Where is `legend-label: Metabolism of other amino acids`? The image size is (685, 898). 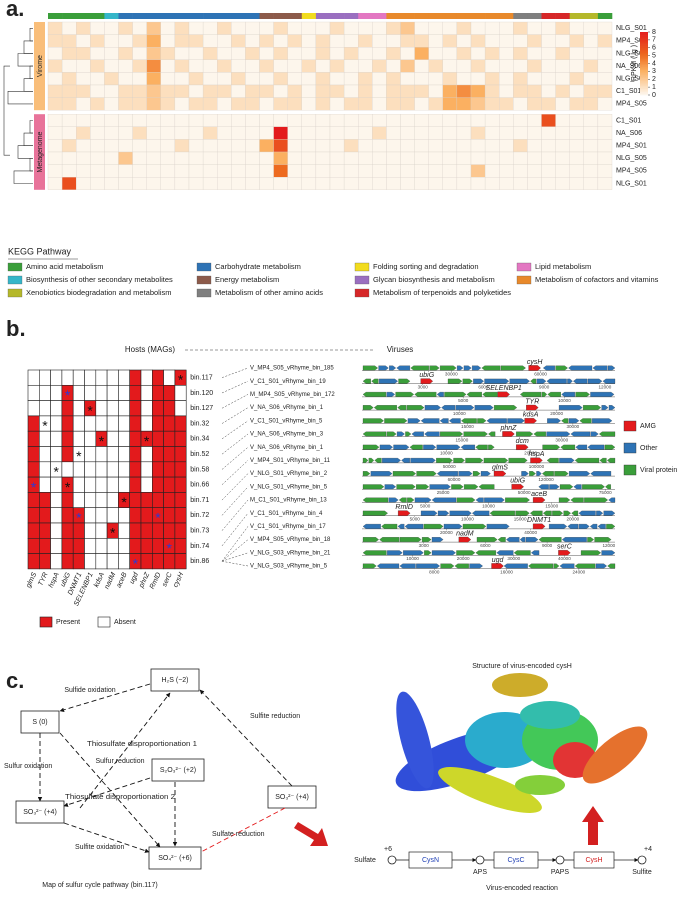
legend-label: Metabolism of other amino acids is located at coordinates (269, 292).